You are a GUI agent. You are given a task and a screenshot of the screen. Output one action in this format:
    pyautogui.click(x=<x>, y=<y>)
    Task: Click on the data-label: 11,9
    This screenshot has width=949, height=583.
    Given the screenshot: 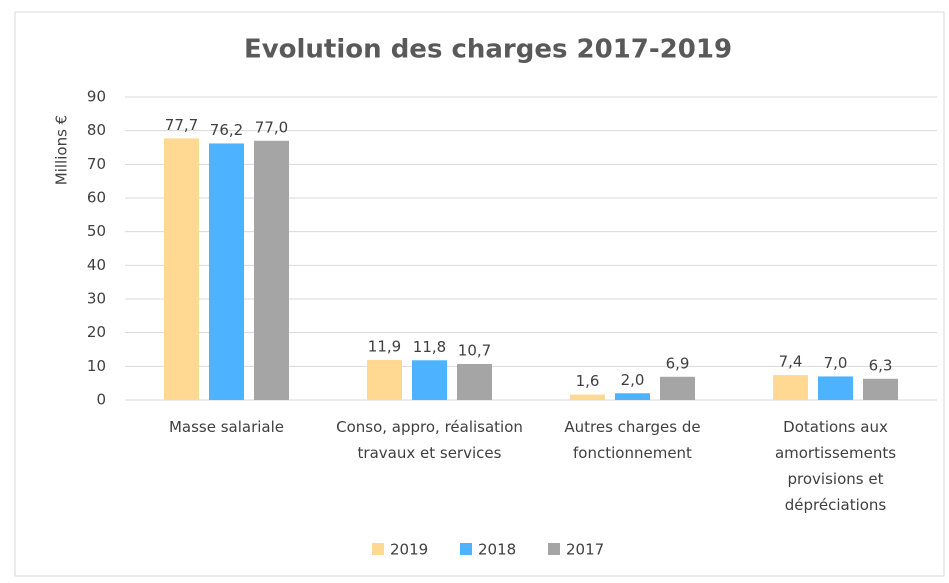 What is the action you would take?
    pyautogui.click(x=384, y=346)
    